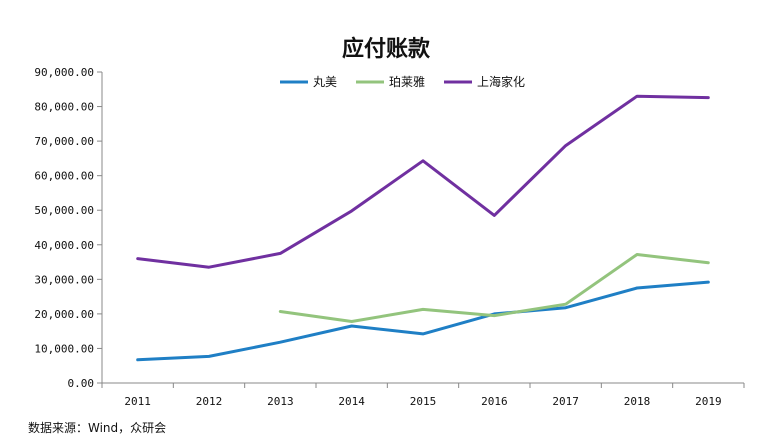  I want to click on y-tick-label: 50,000.00, so click(64, 210).